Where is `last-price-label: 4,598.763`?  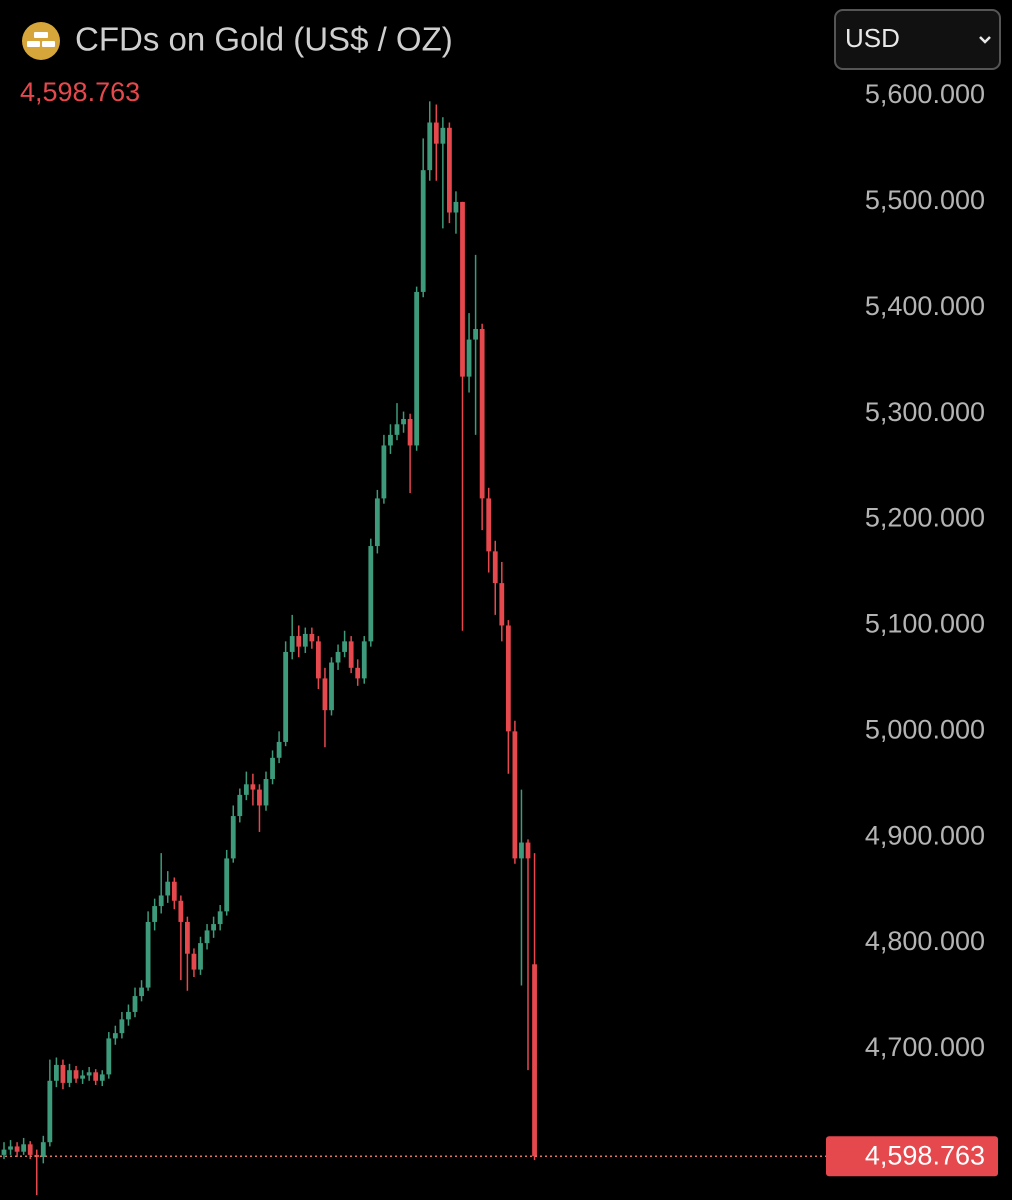
last-price-label: 4,598.763 is located at coordinates (925, 1155).